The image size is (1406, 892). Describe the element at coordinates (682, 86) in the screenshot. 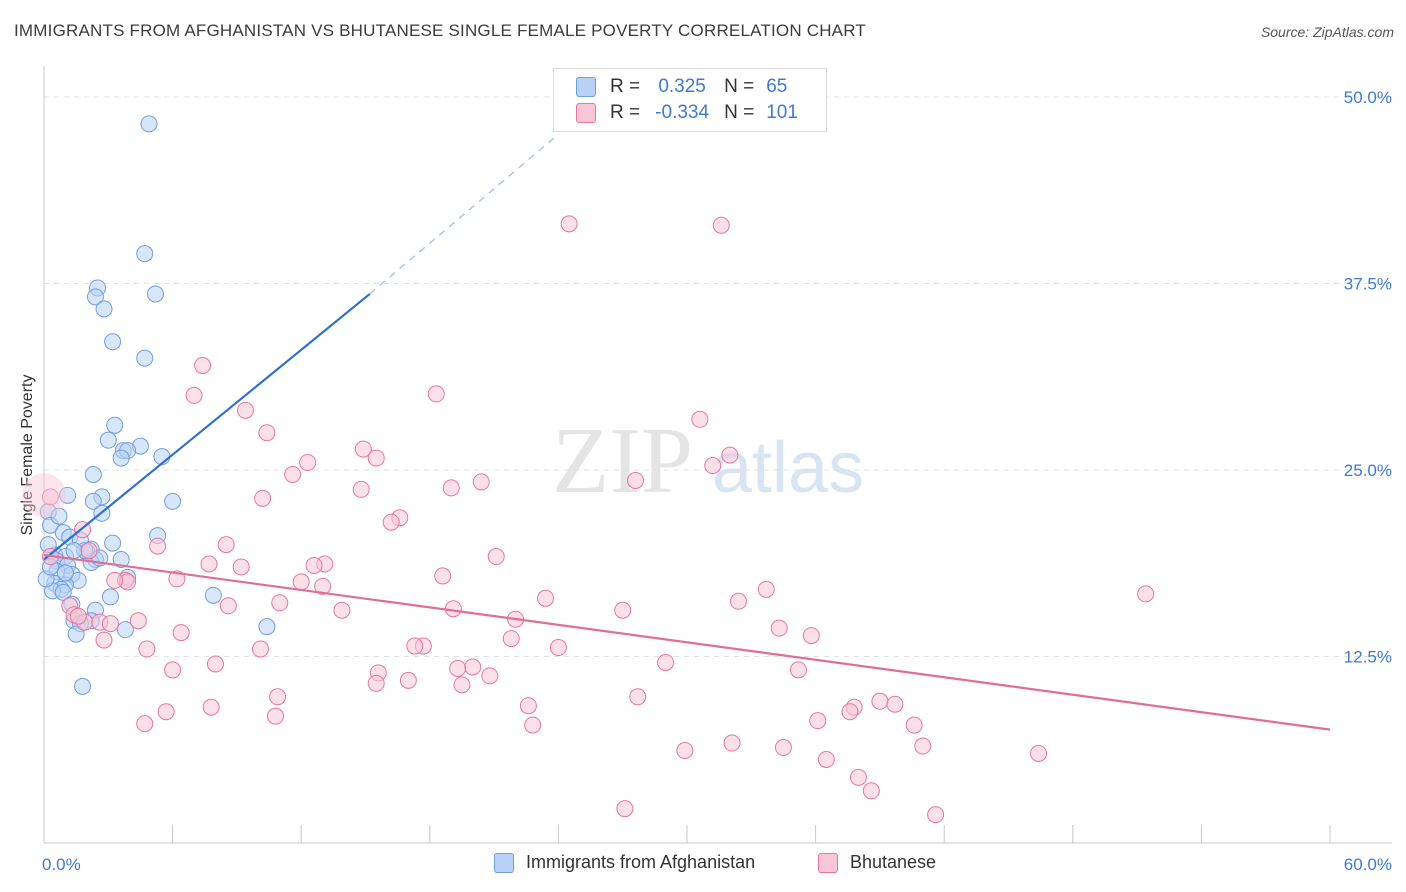

I see `legend-r-value: 0.325` at that location.